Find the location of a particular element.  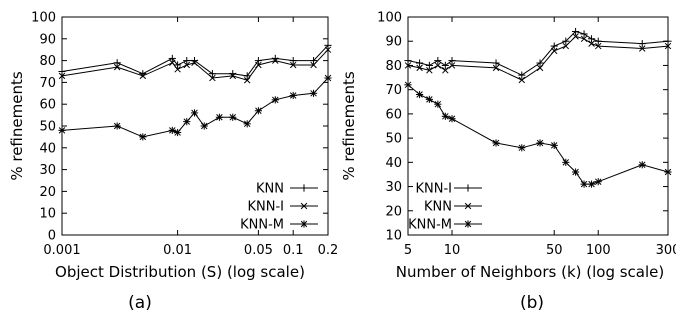

x-tick-label: 10 is located at coordinates (452, 250).